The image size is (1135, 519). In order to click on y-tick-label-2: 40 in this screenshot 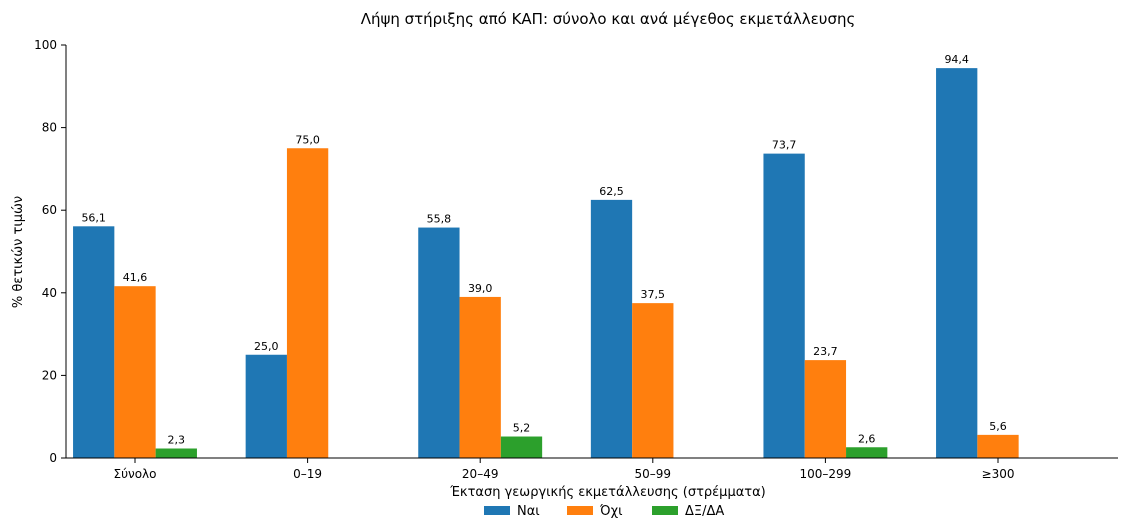, I will do `click(49, 293)`.